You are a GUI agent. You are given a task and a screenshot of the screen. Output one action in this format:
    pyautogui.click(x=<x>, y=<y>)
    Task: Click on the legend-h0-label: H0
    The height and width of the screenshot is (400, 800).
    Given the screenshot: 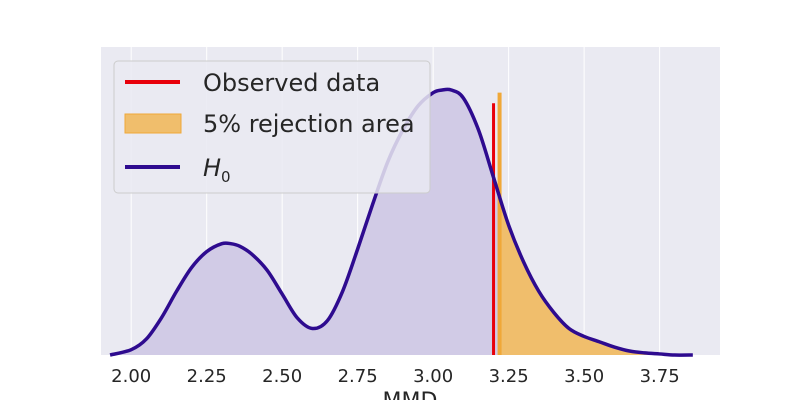 What is the action you would take?
    pyautogui.click(x=217, y=170)
    